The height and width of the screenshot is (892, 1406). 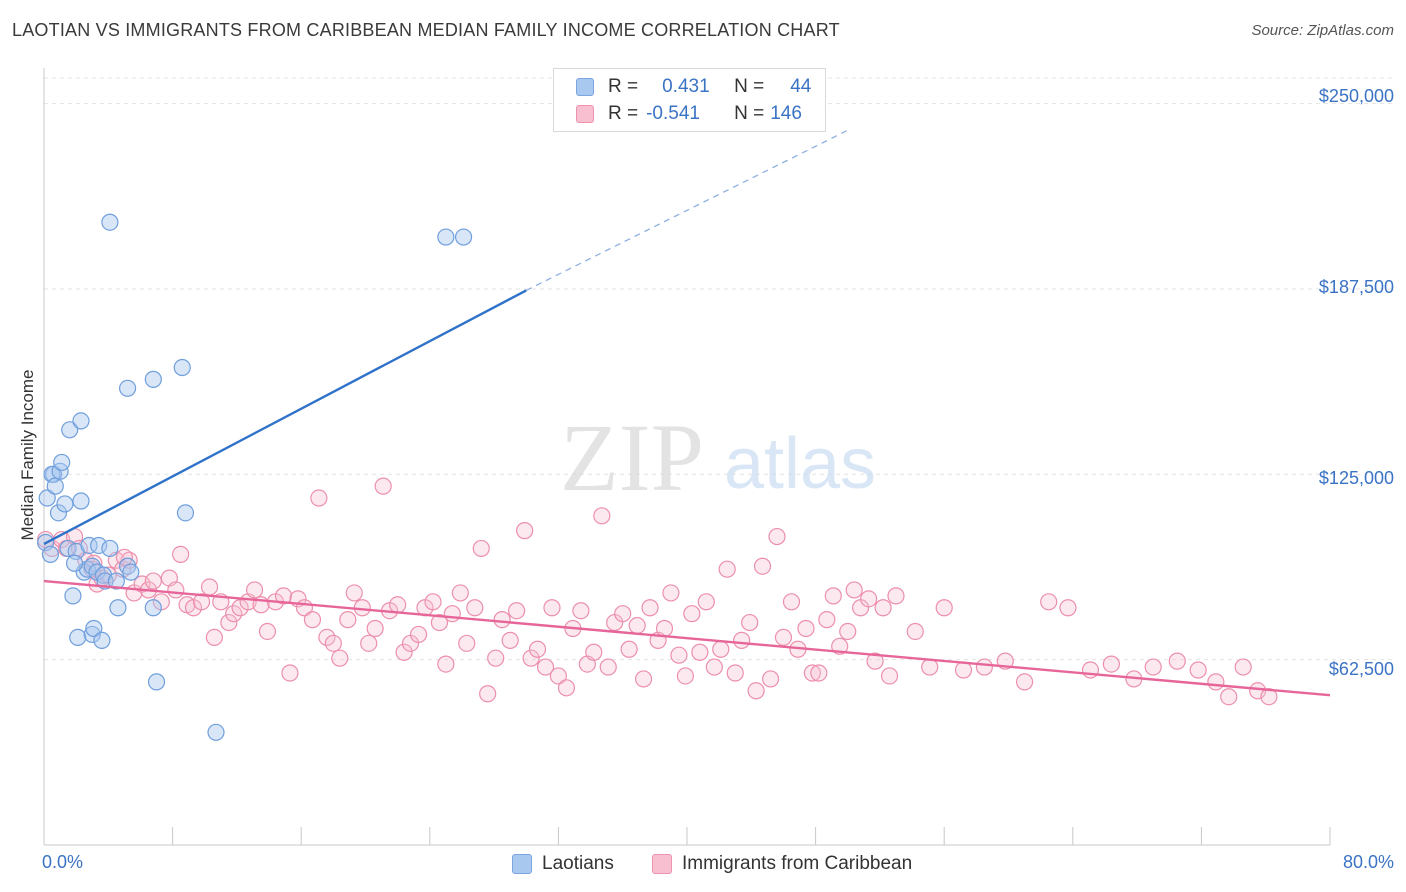 I want to click on legend-row-laotians: R = 0.431 N = 44, so click(x=682, y=87).